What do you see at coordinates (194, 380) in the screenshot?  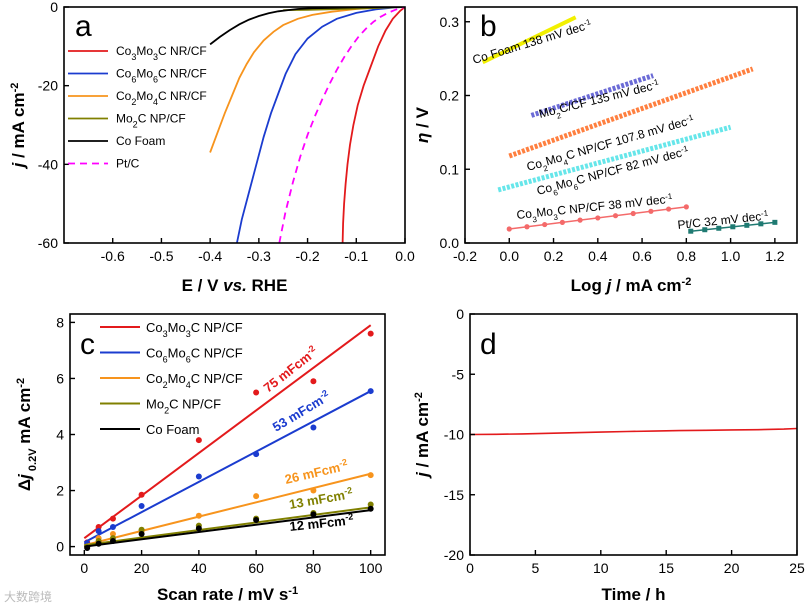 I see `panel-c-legend-label: Co2Mo4C NP/CF` at bounding box center [194, 380].